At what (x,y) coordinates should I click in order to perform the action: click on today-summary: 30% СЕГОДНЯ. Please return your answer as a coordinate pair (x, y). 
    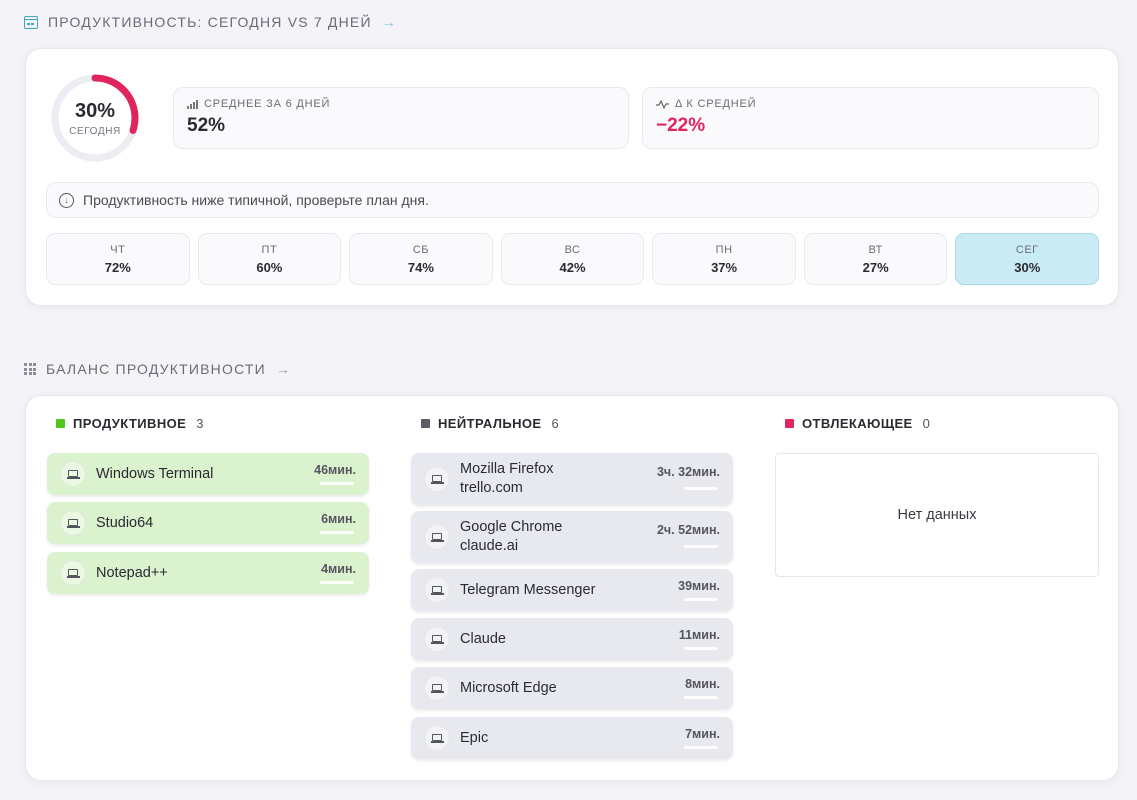
    Looking at the image, I should click on (95, 118).